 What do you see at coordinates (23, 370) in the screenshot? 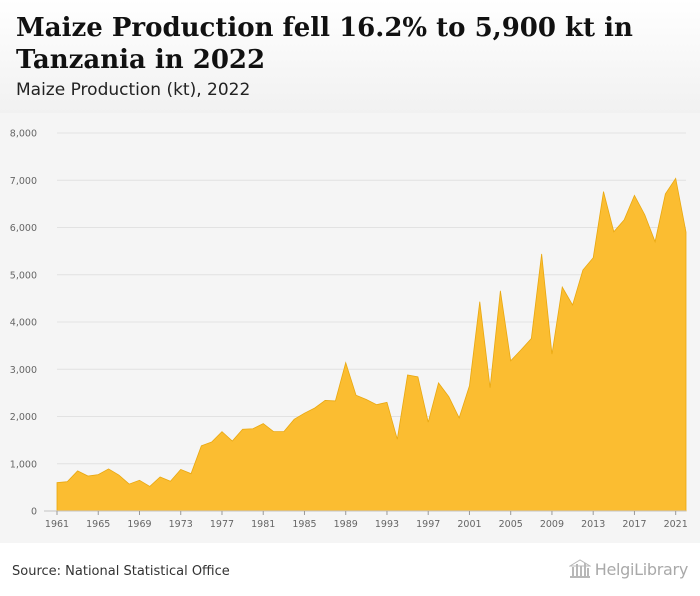
I see `y-tick-label: 3,000` at bounding box center [23, 370].